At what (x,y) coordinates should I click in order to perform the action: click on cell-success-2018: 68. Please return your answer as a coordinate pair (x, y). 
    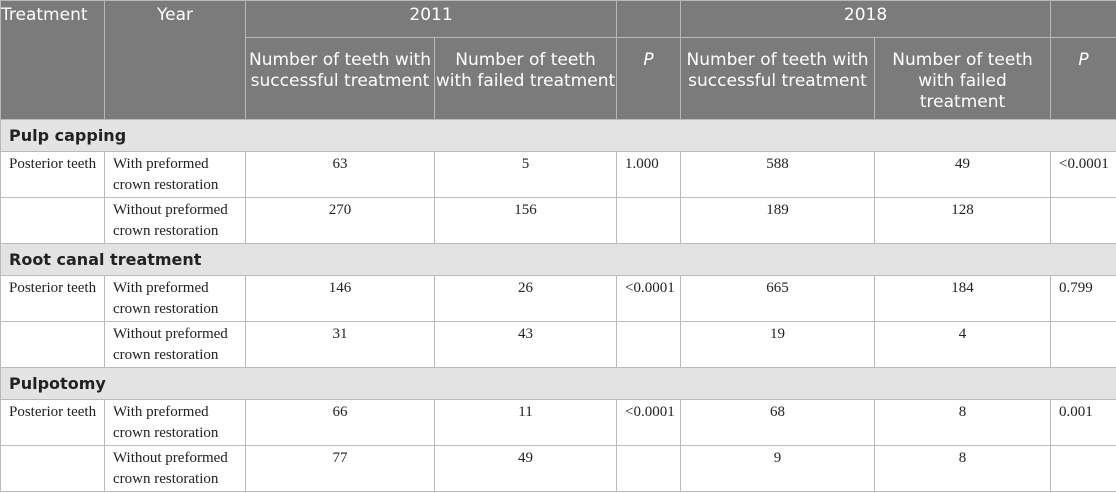
    Looking at the image, I should click on (778, 422).